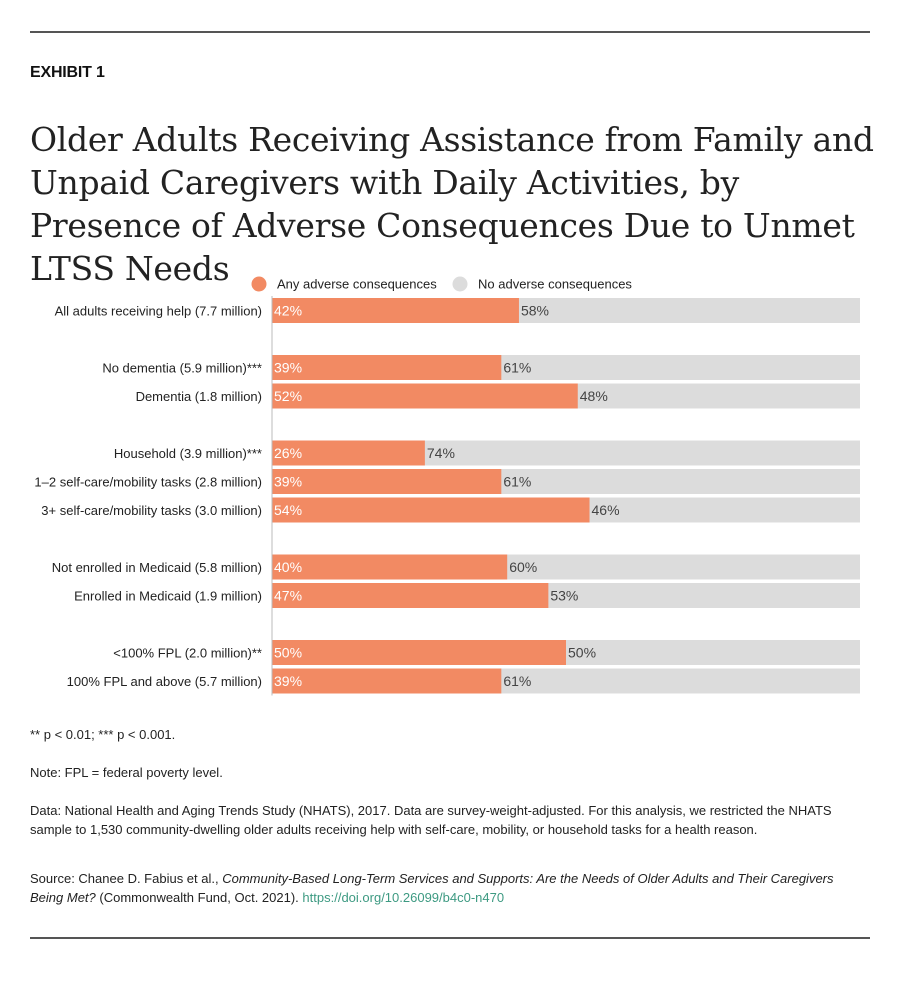 The height and width of the screenshot is (1001, 900). What do you see at coordinates (555, 284) in the screenshot?
I see `legend-label-none: No adverse consequences` at bounding box center [555, 284].